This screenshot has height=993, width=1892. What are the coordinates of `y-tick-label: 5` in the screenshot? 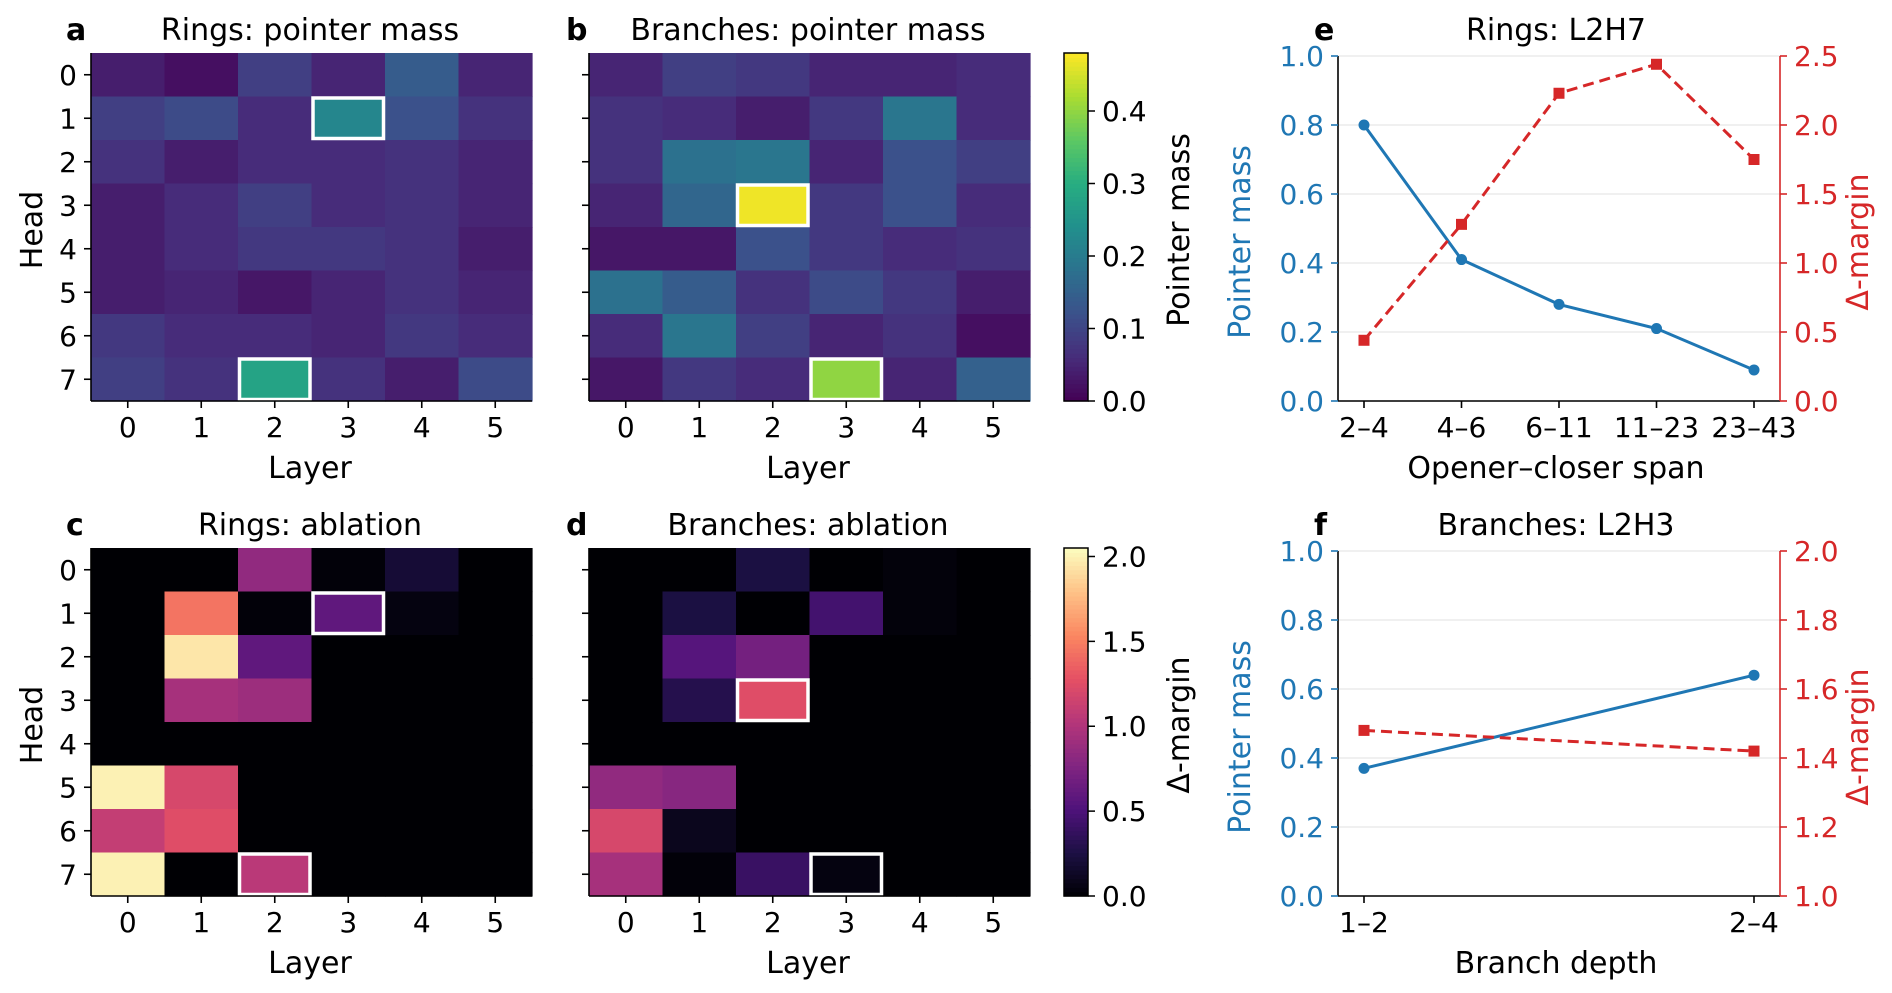 It's located at (68, 292).